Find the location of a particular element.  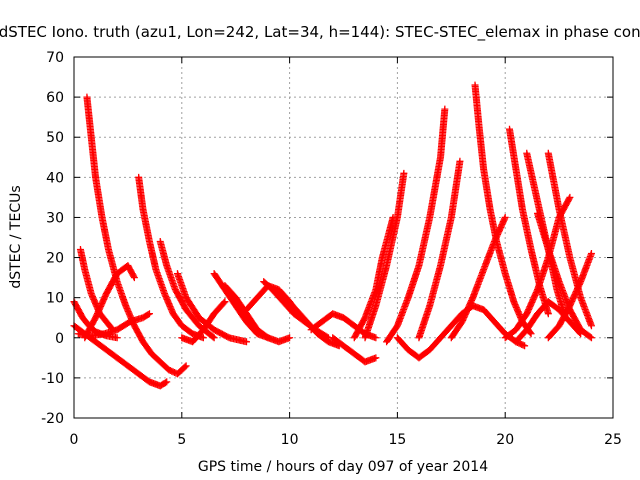

y-tick-label: 70 is located at coordinates (55, 58).